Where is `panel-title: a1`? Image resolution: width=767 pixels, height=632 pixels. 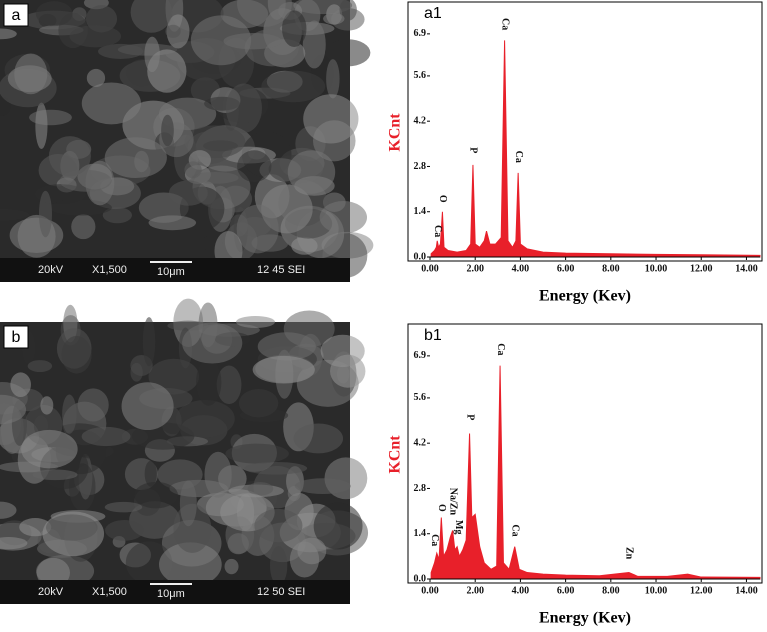
panel-title: a1 is located at coordinates (433, 13).